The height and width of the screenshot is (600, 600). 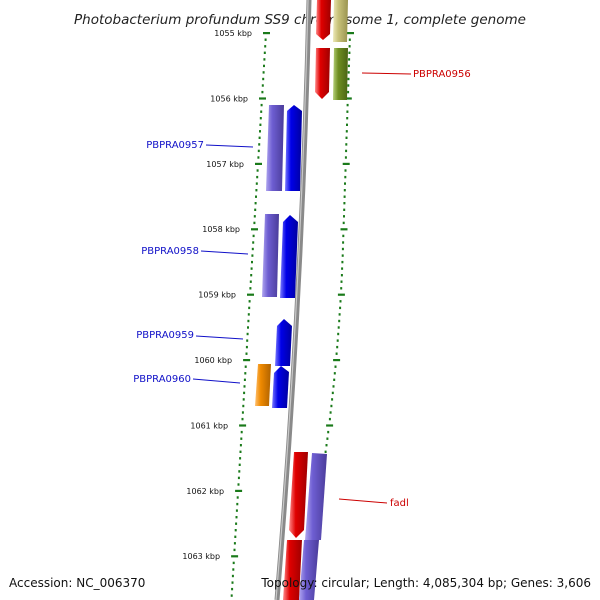 What do you see at coordinates (221, 229) in the screenshot?
I see `ruler-tick-label: 1058 kbp` at bounding box center [221, 229].